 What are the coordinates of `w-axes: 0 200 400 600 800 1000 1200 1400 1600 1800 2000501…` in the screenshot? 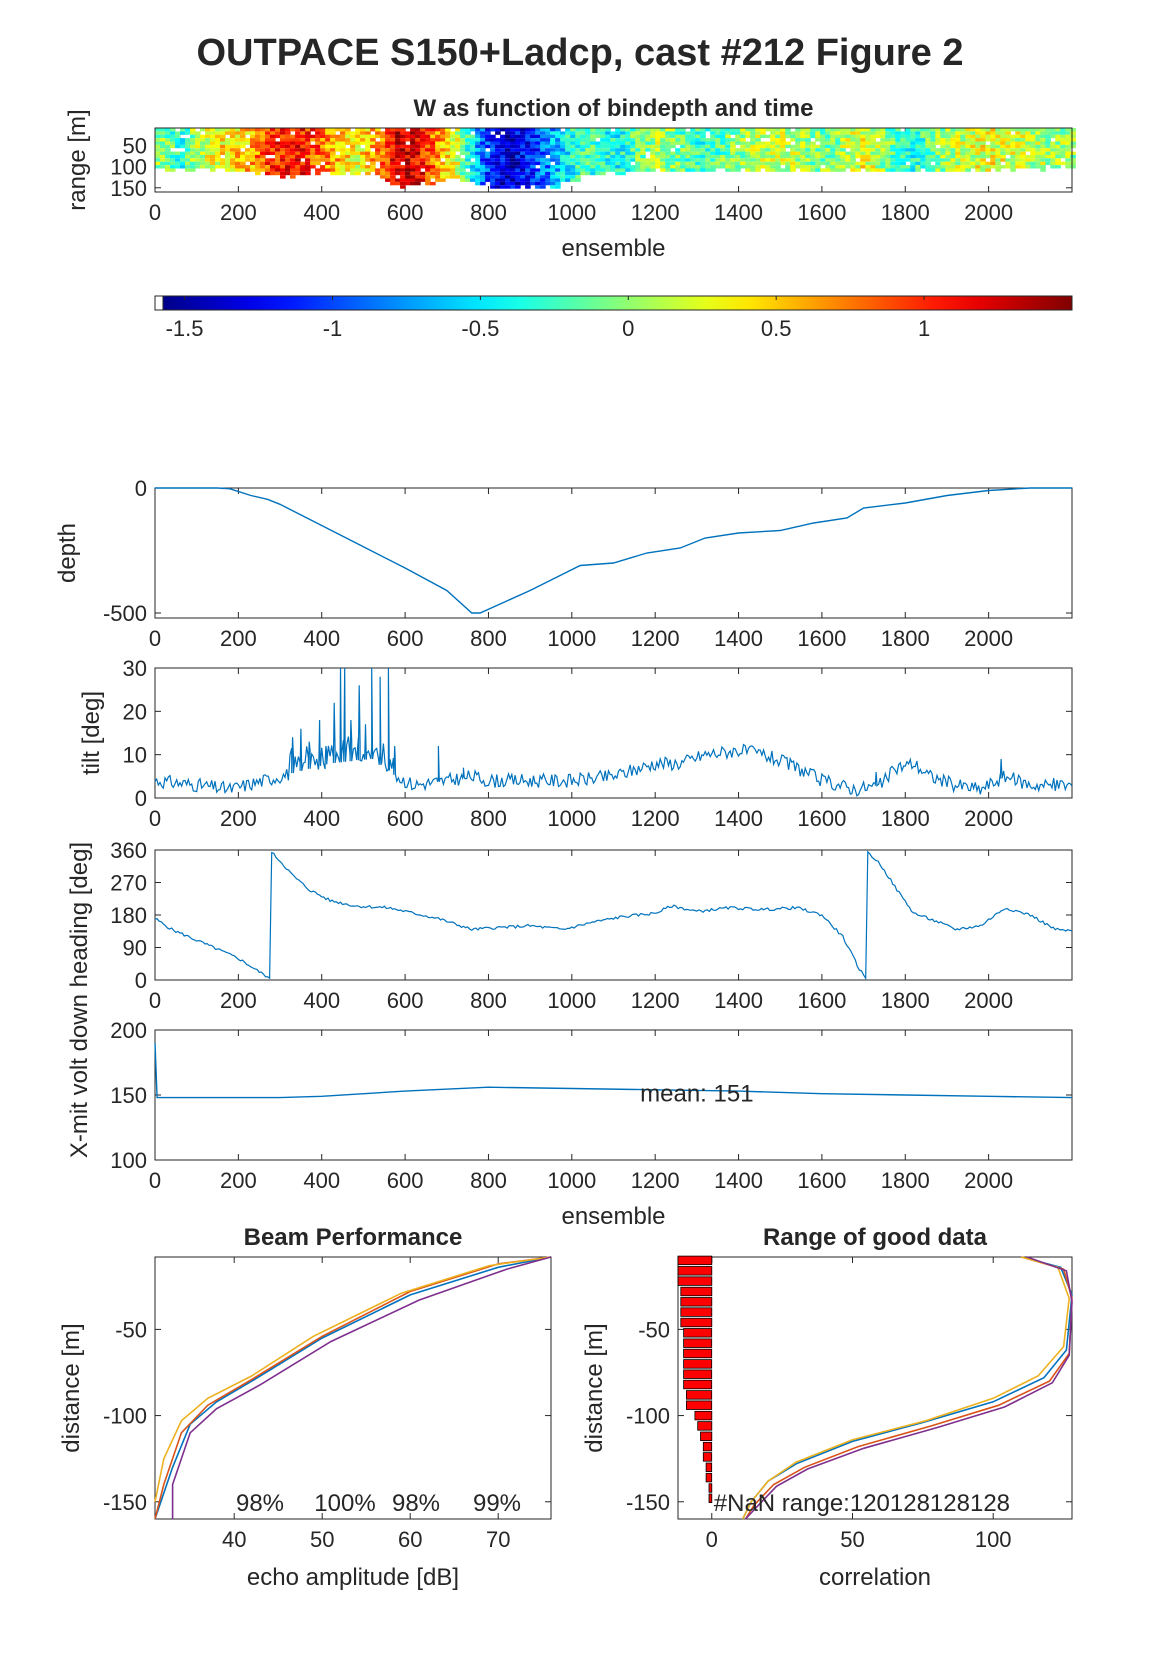 It's located at (570, 178).